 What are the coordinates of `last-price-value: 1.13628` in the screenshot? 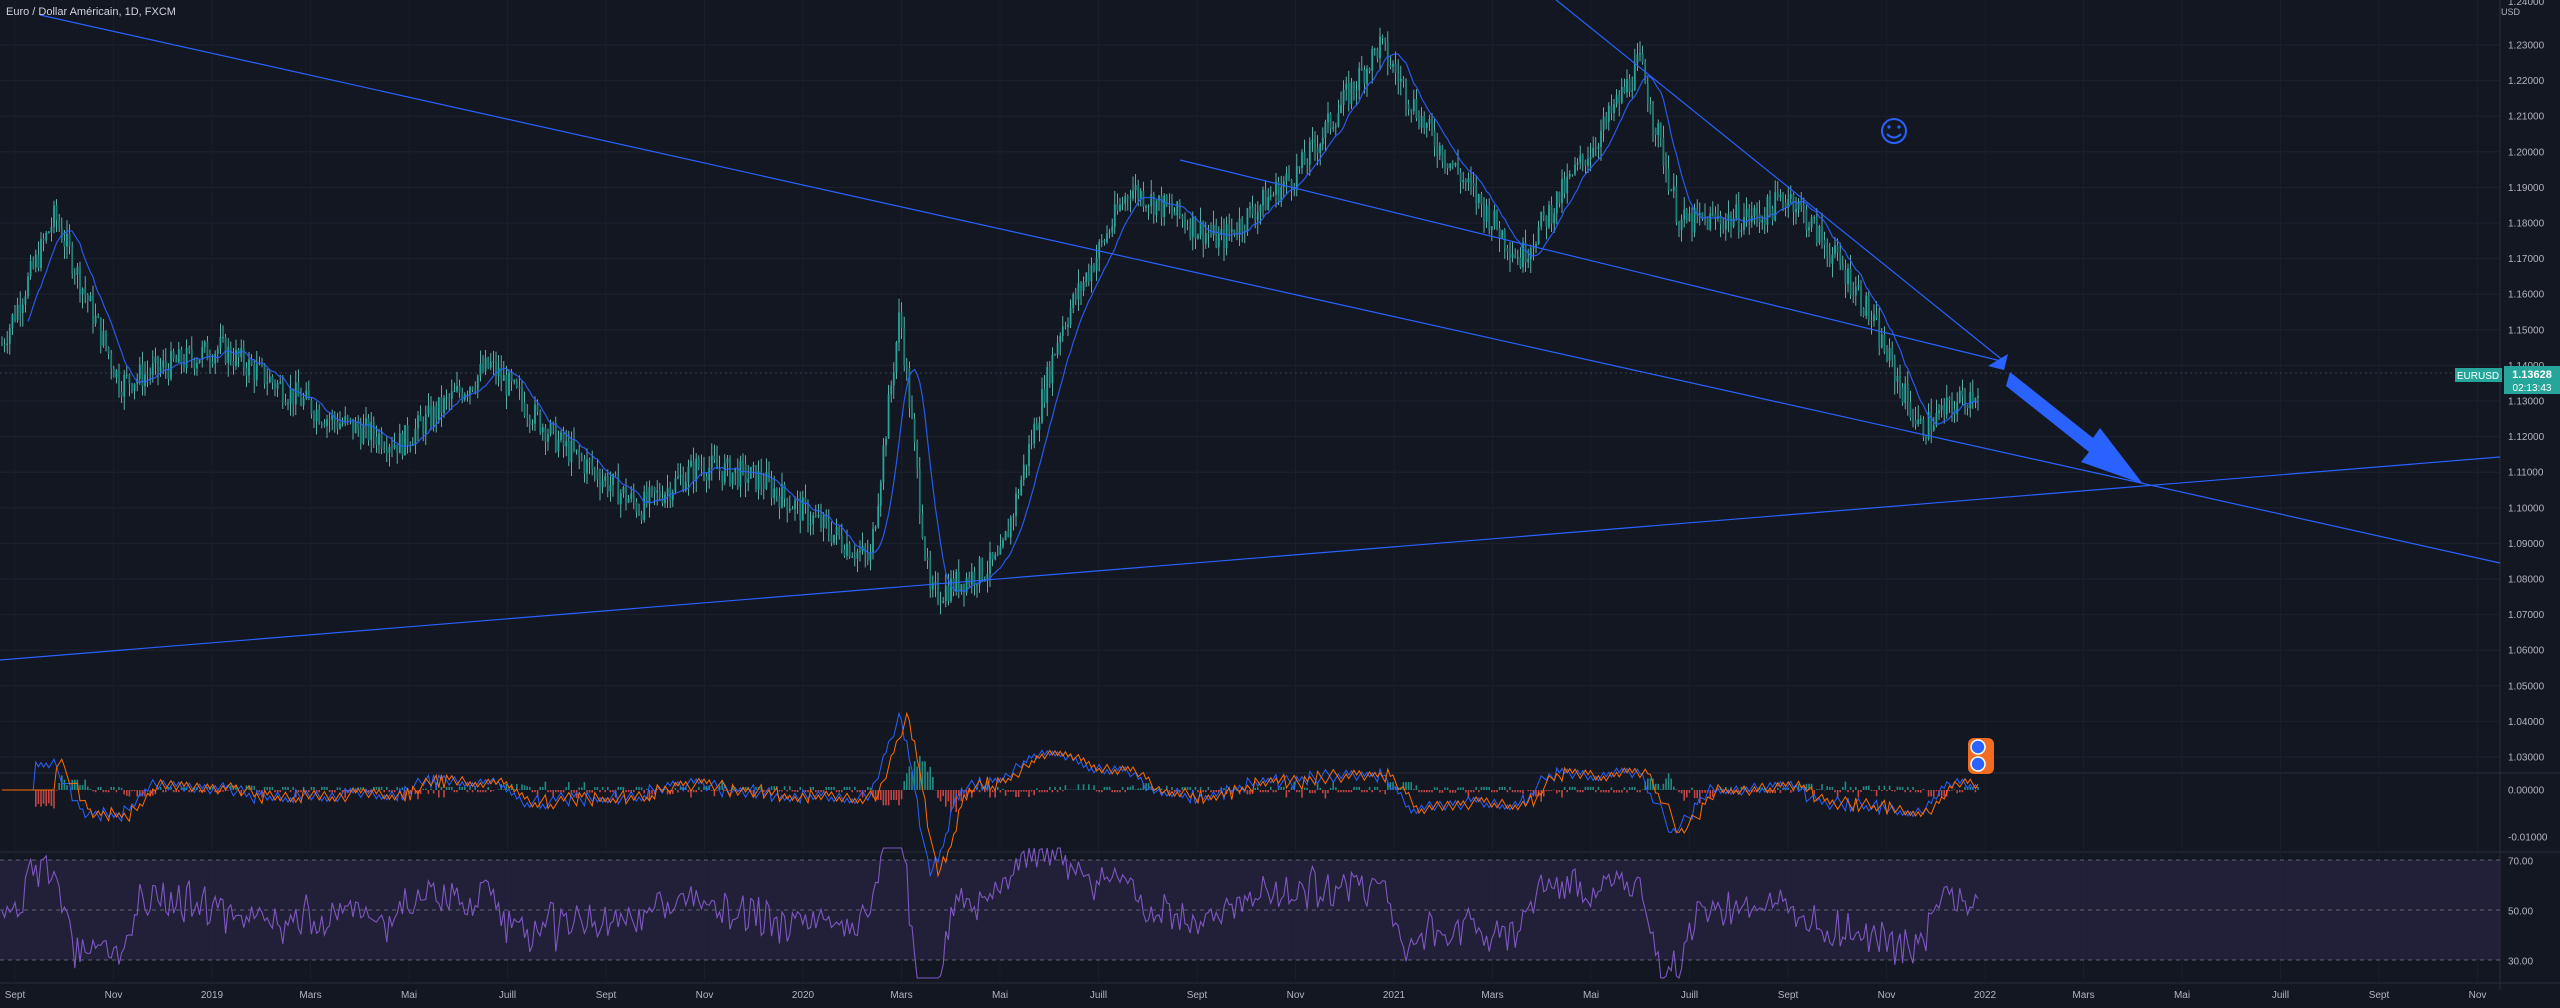 It's located at (2532, 375).